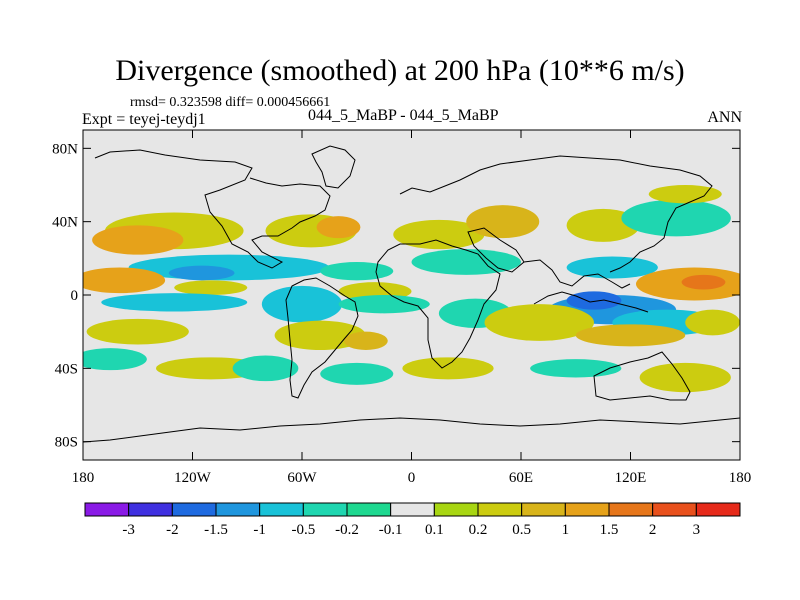 Image resolution: width=800 pixels, height=600 pixels. Describe the element at coordinates (172, 530) in the screenshot. I see `colorbar-label: -2` at that location.